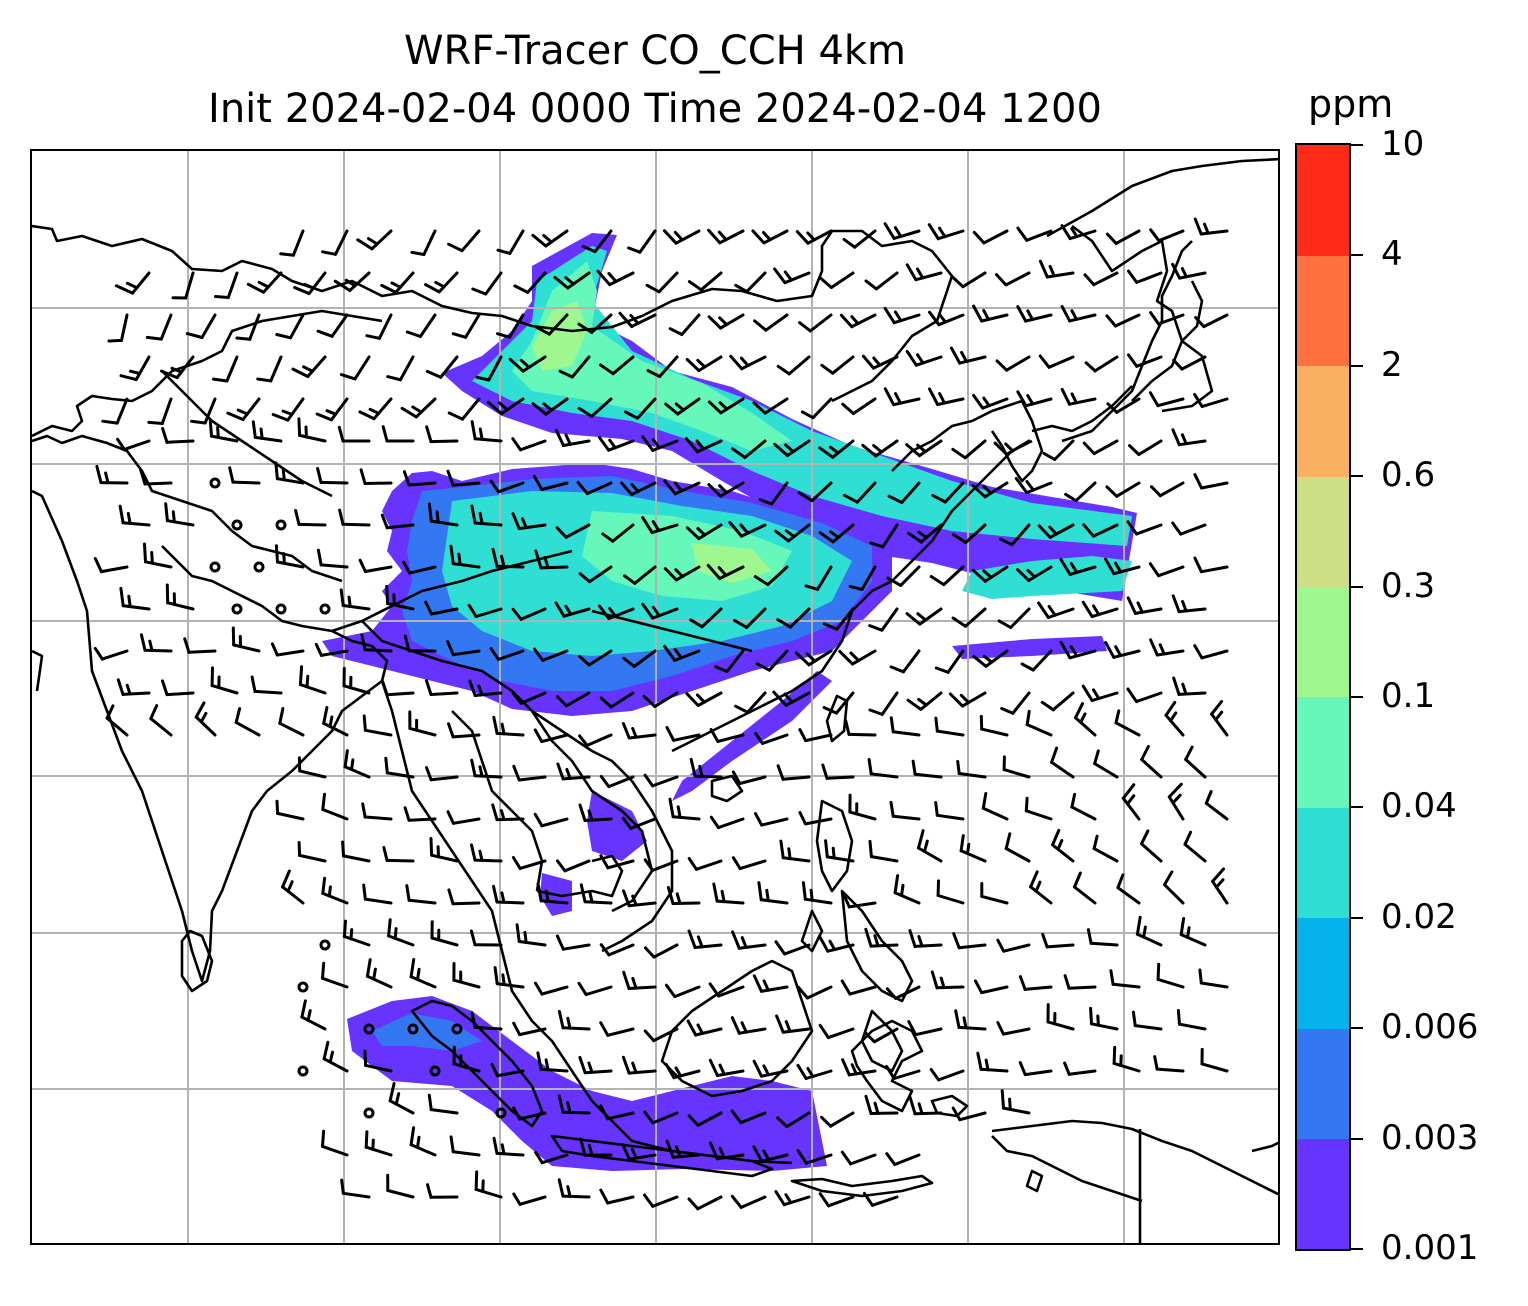 The width and height of the screenshot is (1528, 1306). What do you see at coordinates (1408, 585) in the screenshot?
I see `colorbar-tick-label: 0.3` at bounding box center [1408, 585].